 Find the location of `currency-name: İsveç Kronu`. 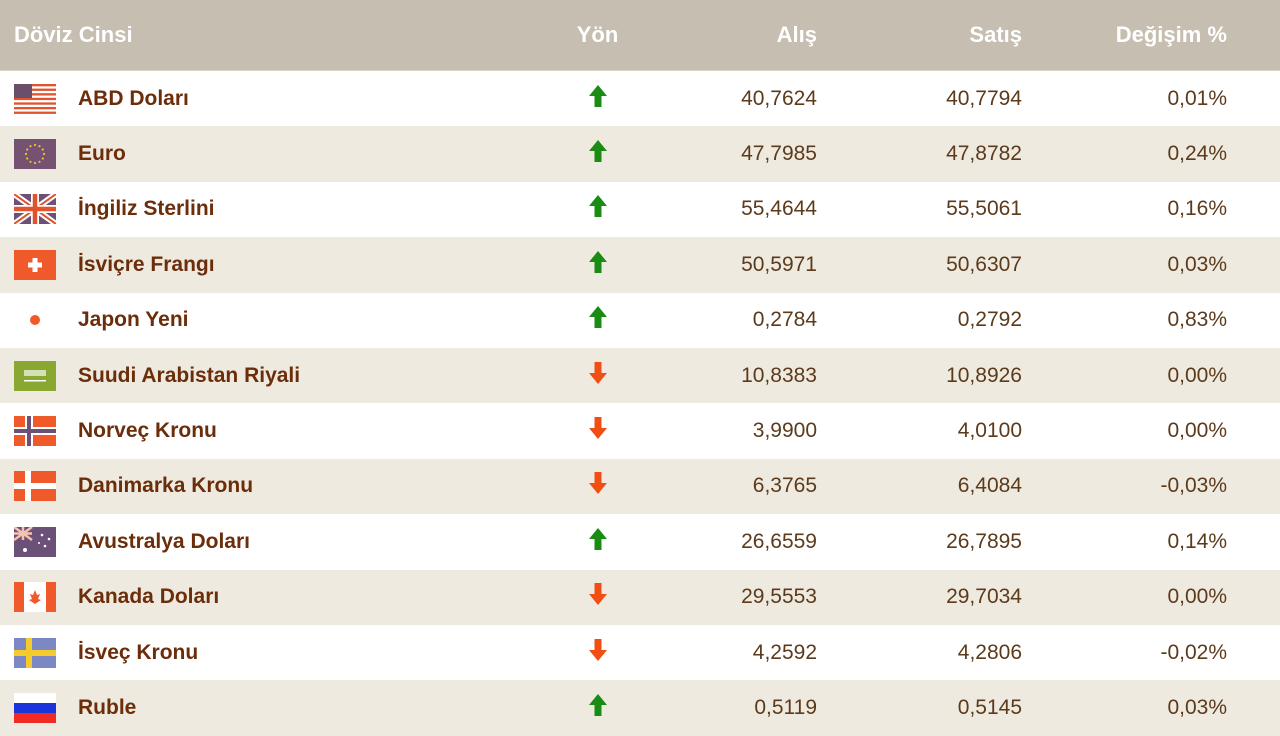

currency-name: İsveç Kronu is located at coordinates (138, 652).